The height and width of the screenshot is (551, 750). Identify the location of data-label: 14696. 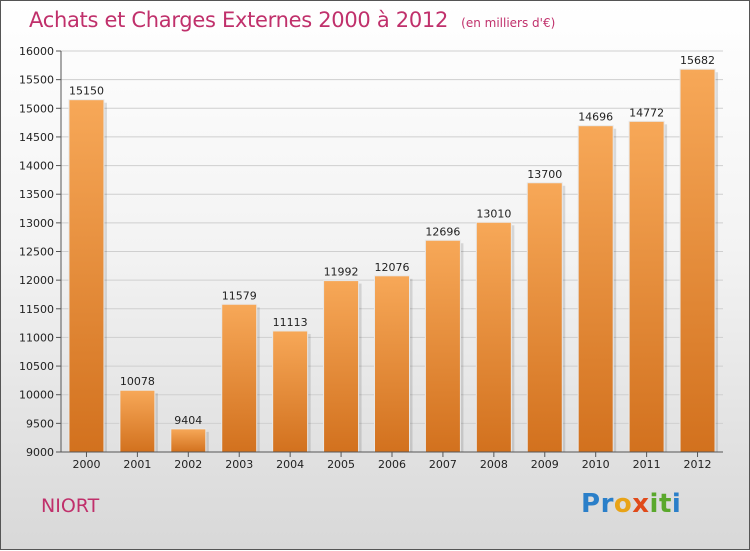
(595, 117).